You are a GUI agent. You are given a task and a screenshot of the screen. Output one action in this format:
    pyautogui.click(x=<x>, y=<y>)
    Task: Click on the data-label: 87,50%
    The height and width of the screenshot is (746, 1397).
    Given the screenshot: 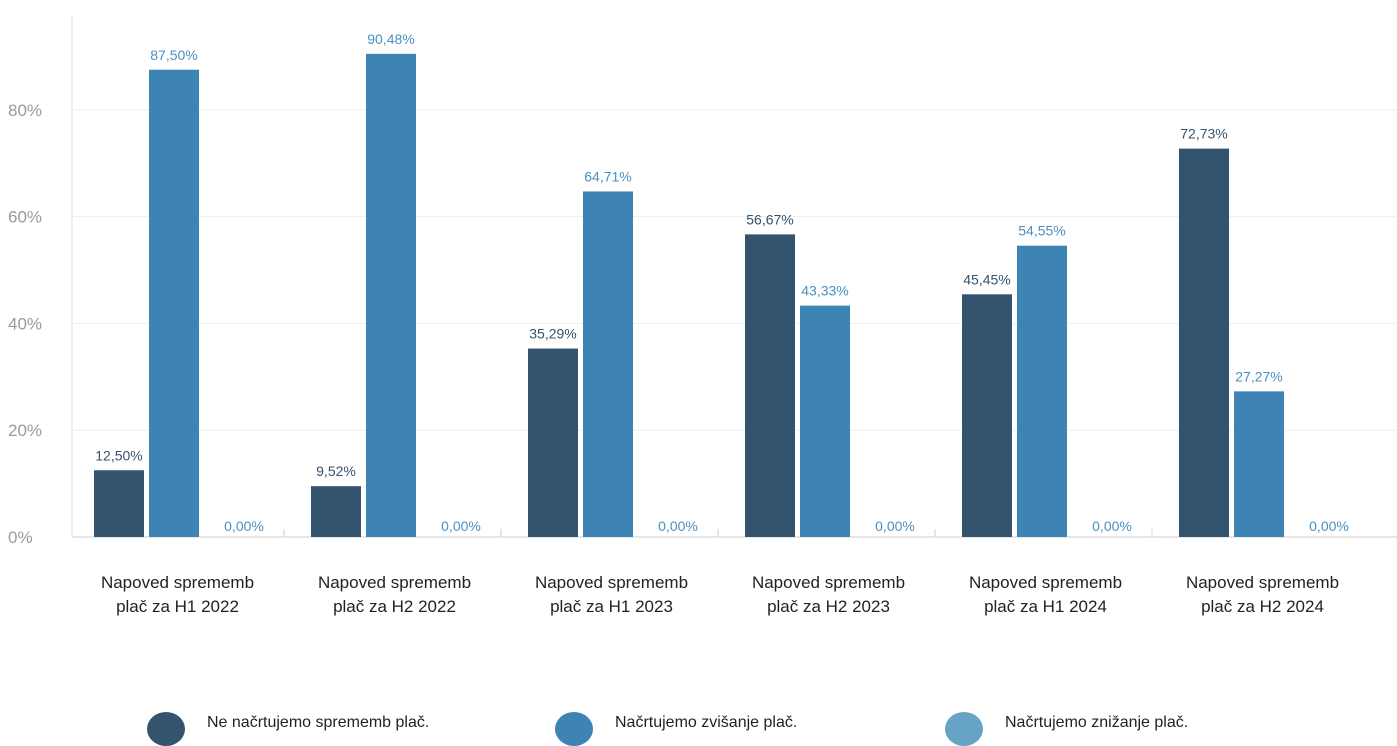 What is the action you would take?
    pyautogui.click(x=173, y=55)
    